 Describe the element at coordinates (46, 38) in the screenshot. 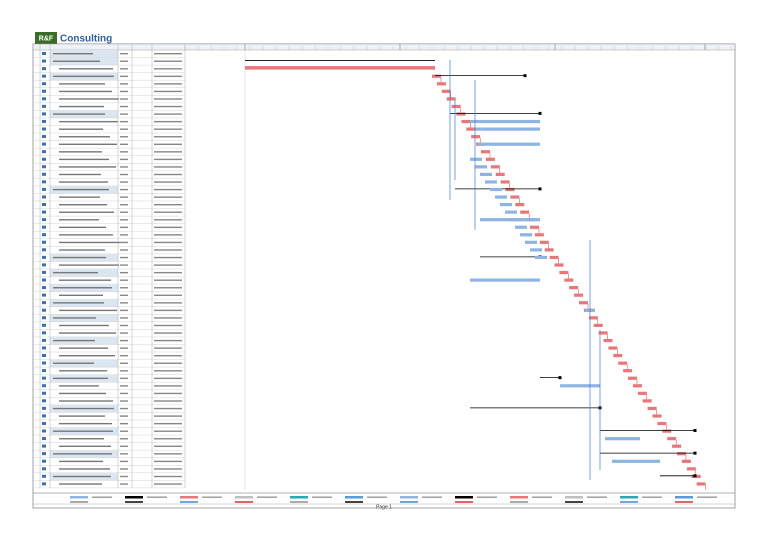

I see `logo-text: R&F` at that location.